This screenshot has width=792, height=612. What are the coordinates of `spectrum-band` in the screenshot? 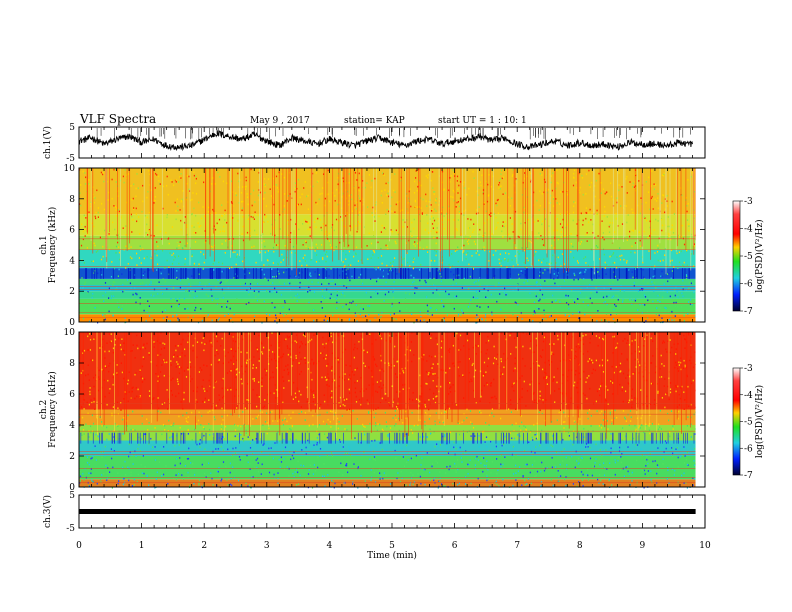 It's located at (387, 433).